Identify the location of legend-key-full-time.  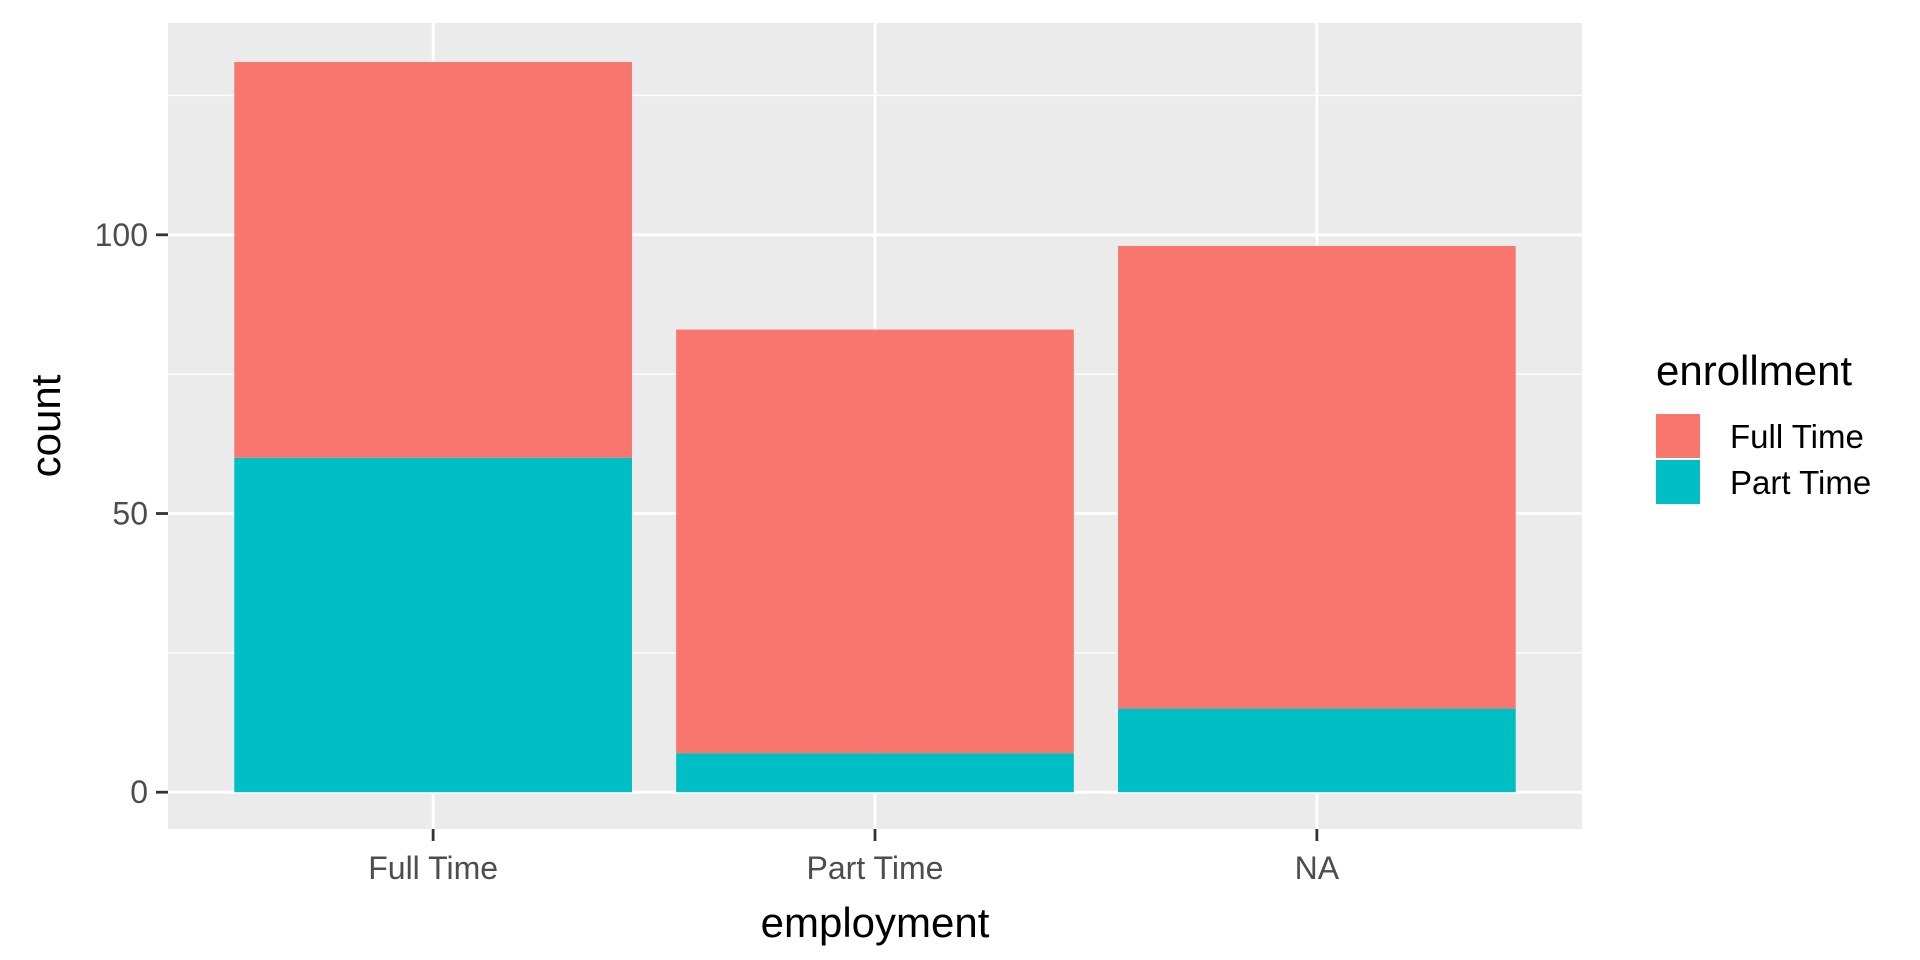
(1678, 436).